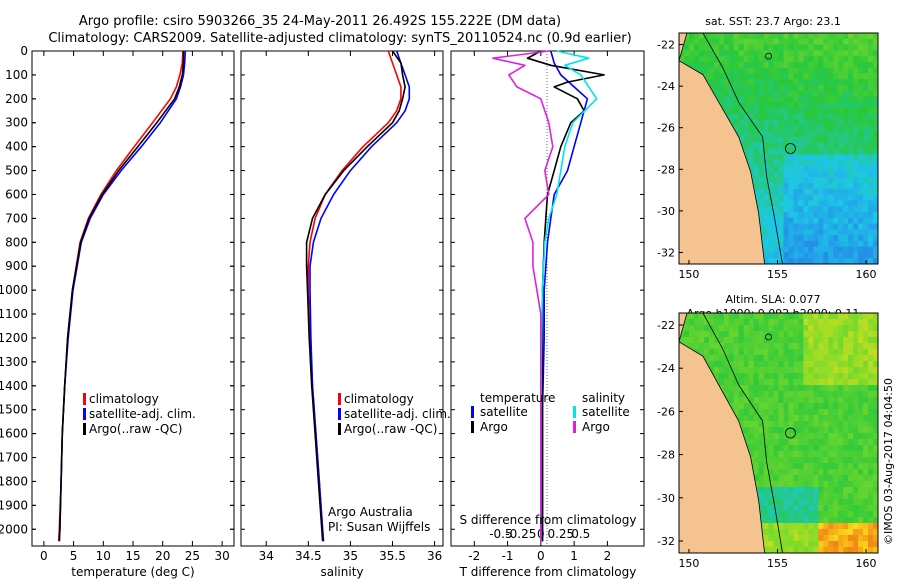 The height and width of the screenshot is (584, 900). What do you see at coordinates (472, 412) in the screenshot?
I see `legend-t-sat-swatch` at bounding box center [472, 412].